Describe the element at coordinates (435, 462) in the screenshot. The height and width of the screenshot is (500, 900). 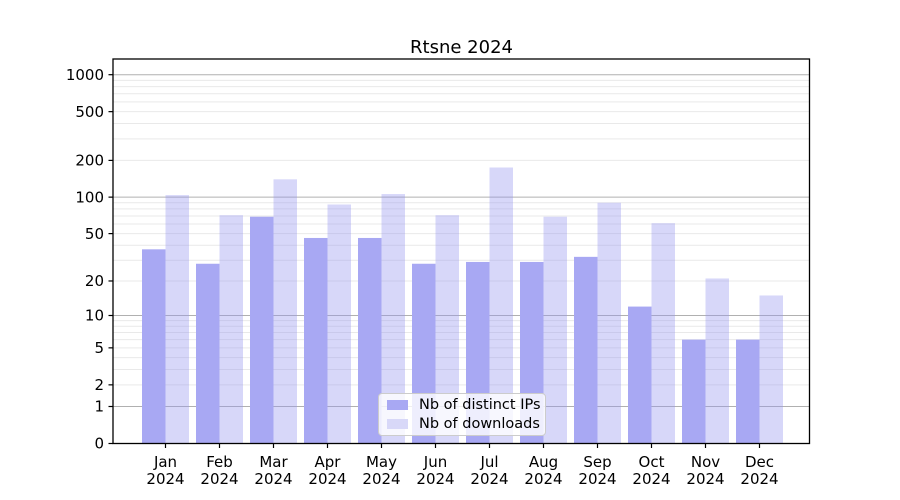
I see `x-tick-label-month: Jun` at that location.